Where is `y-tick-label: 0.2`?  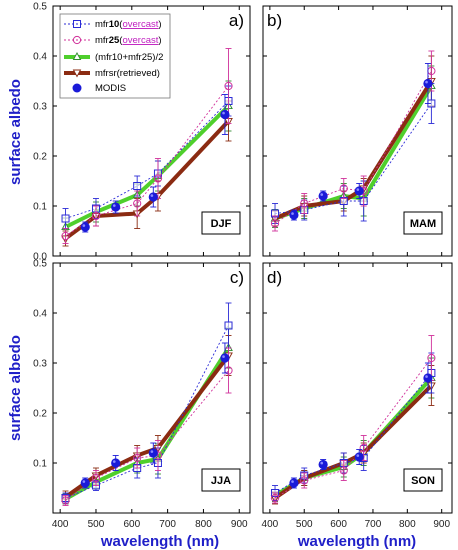 y-tick-label: 0.2 is located at coordinates (40, 157).